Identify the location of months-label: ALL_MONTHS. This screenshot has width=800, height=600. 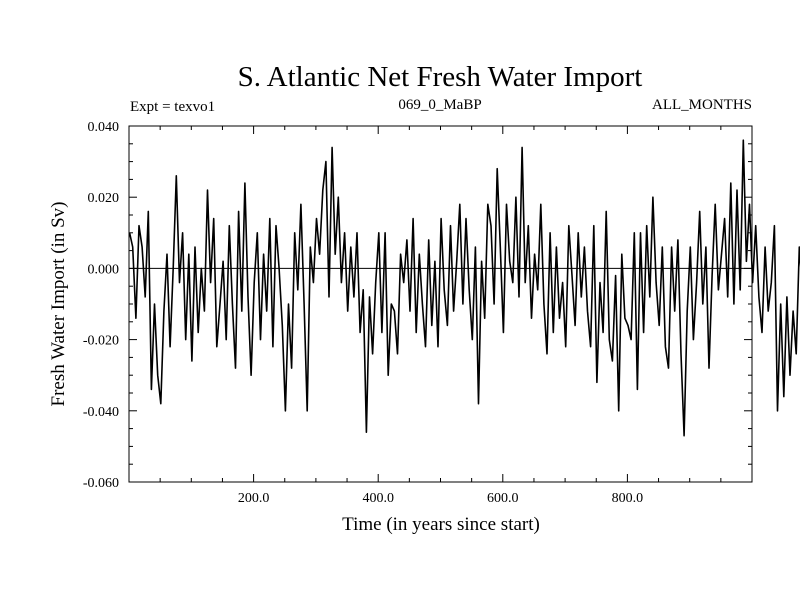
(702, 105).